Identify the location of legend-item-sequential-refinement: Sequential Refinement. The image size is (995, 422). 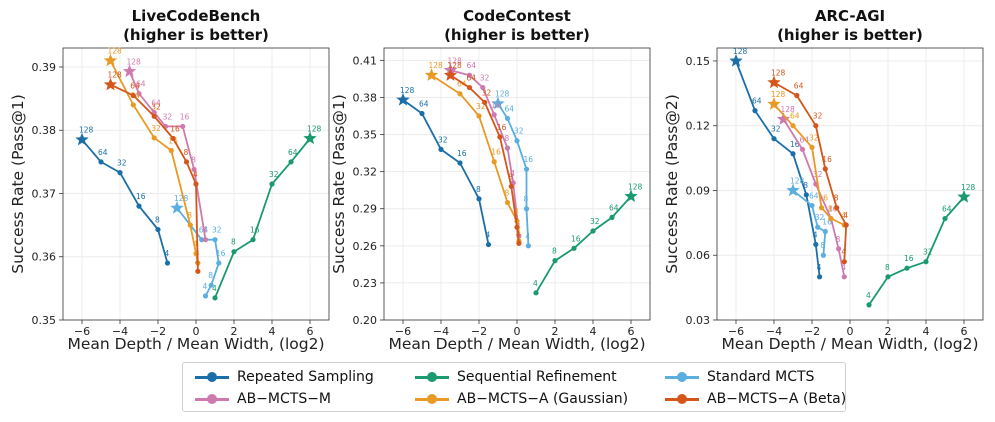
(516, 377).